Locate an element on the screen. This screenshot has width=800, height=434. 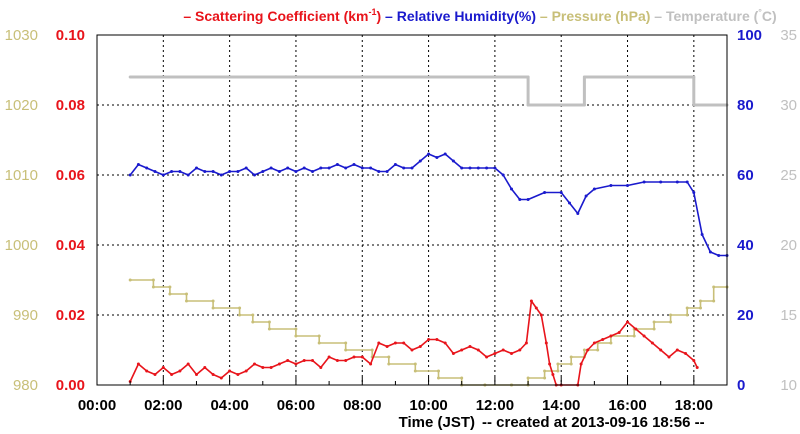
humidity-tick-label: 40 is located at coordinates (745, 245).